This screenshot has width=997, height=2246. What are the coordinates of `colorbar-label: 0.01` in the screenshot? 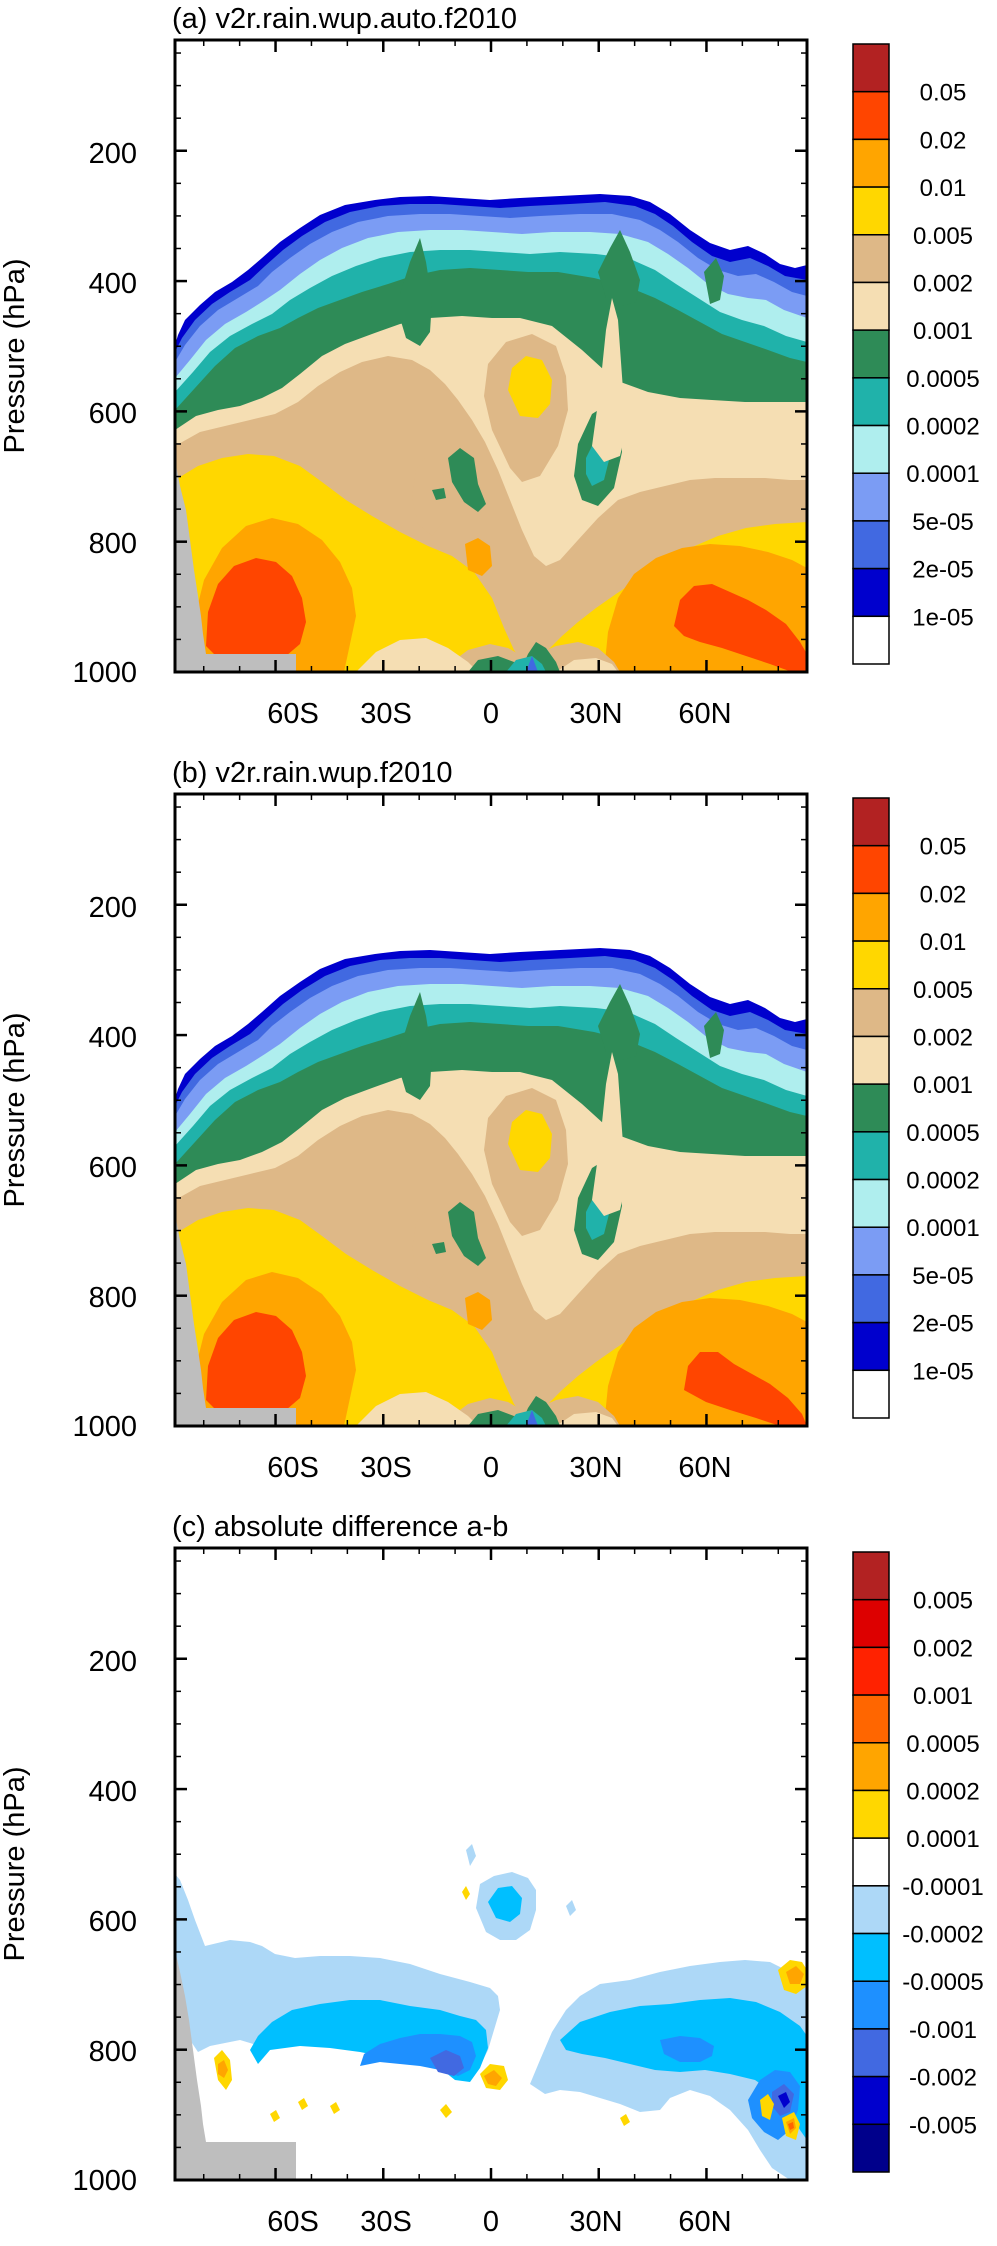 It's located at (943, 942).